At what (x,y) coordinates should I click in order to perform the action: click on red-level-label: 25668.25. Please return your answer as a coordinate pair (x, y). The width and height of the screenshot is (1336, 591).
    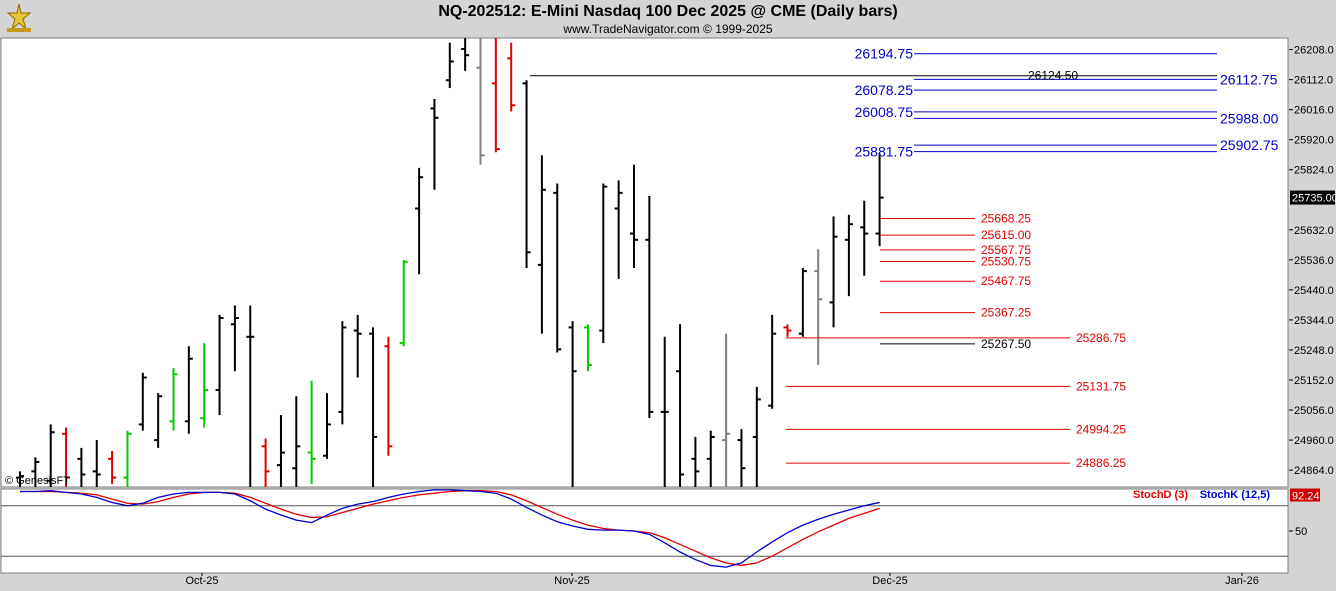
    Looking at the image, I should click on (1006, 218).